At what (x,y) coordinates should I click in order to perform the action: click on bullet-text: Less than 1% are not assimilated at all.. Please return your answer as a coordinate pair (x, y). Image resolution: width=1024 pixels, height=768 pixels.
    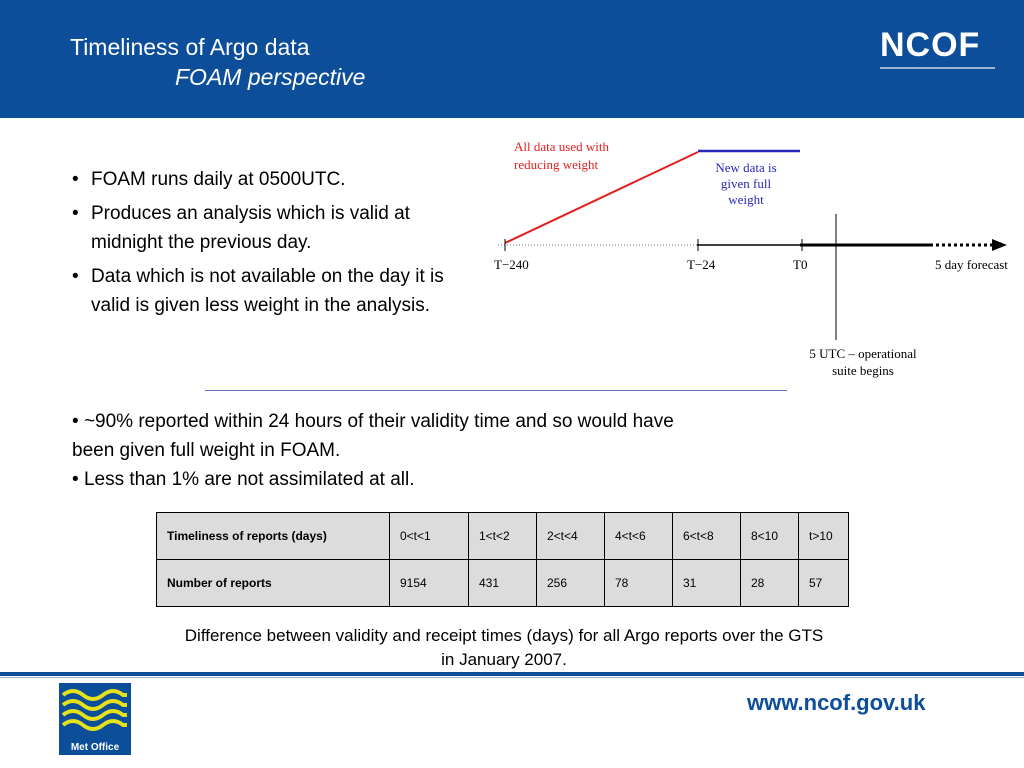
    Looking at the image, I should click on (249, 479).